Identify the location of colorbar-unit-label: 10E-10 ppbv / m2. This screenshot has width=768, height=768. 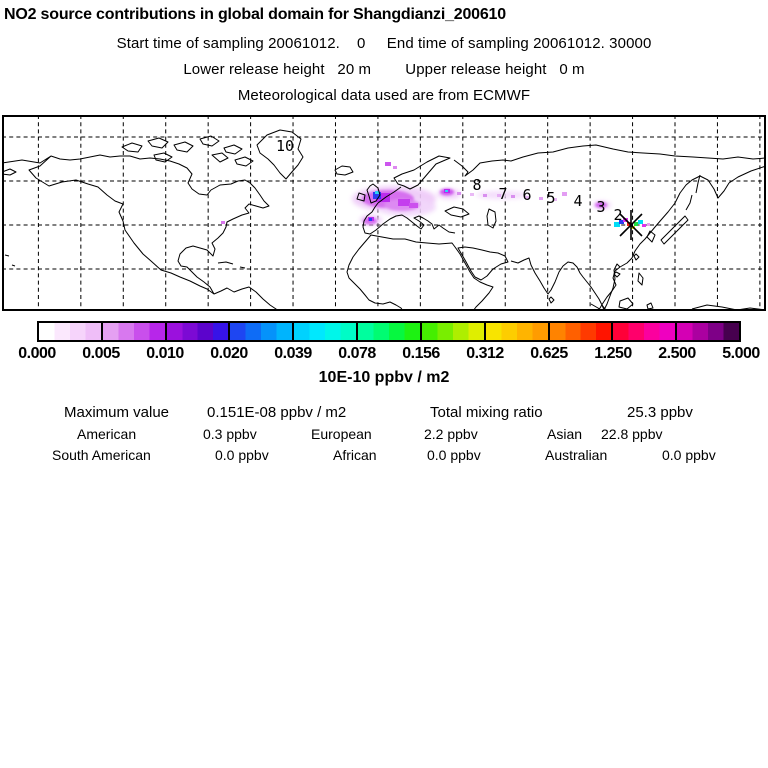
(384, 377).